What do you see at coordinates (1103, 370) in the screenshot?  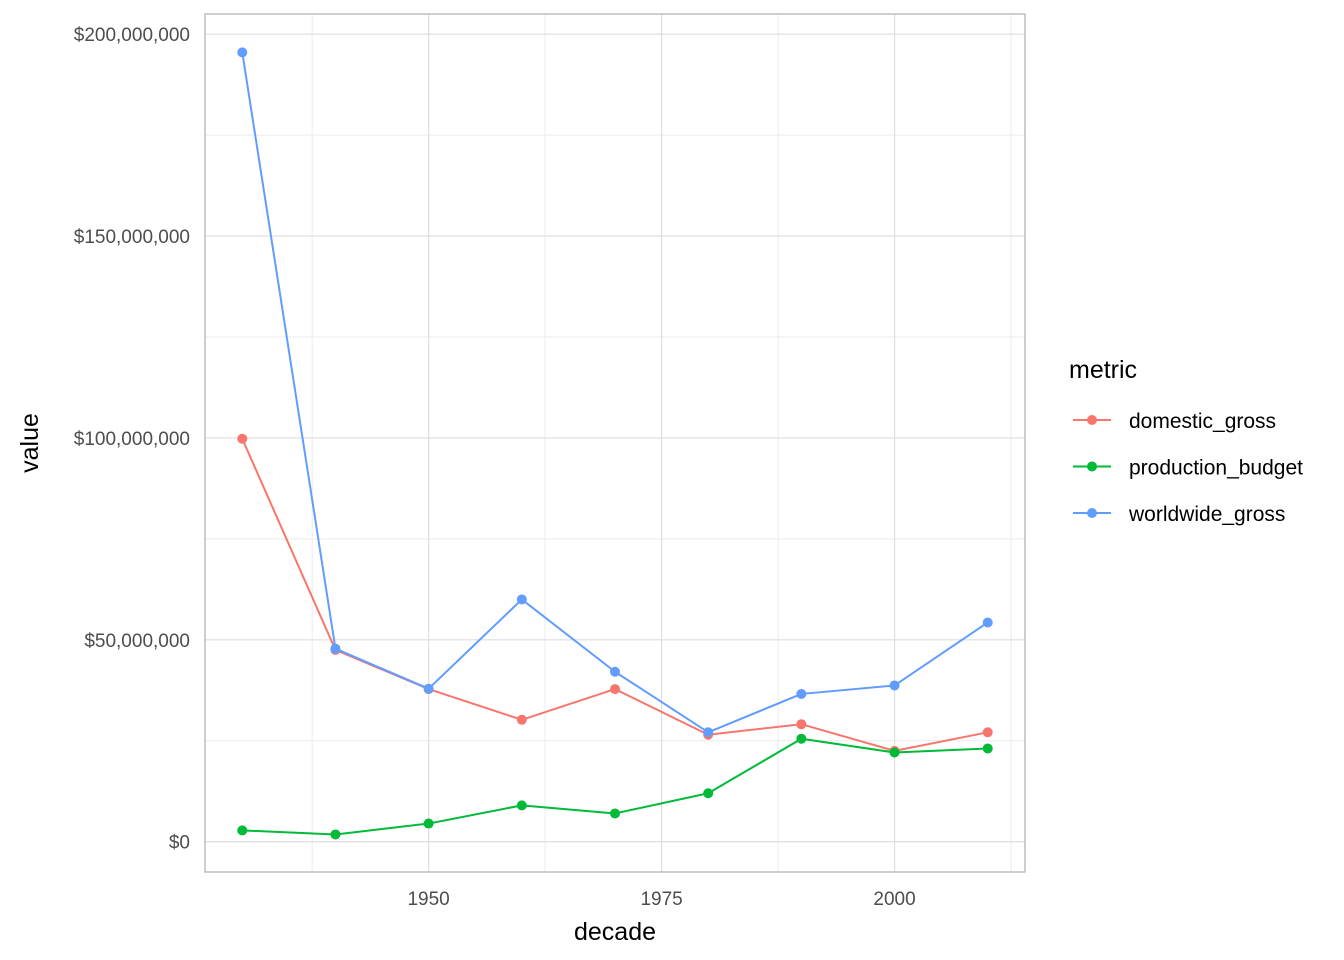 I see `legend-title: metric` at bounding box center [1103, 370].